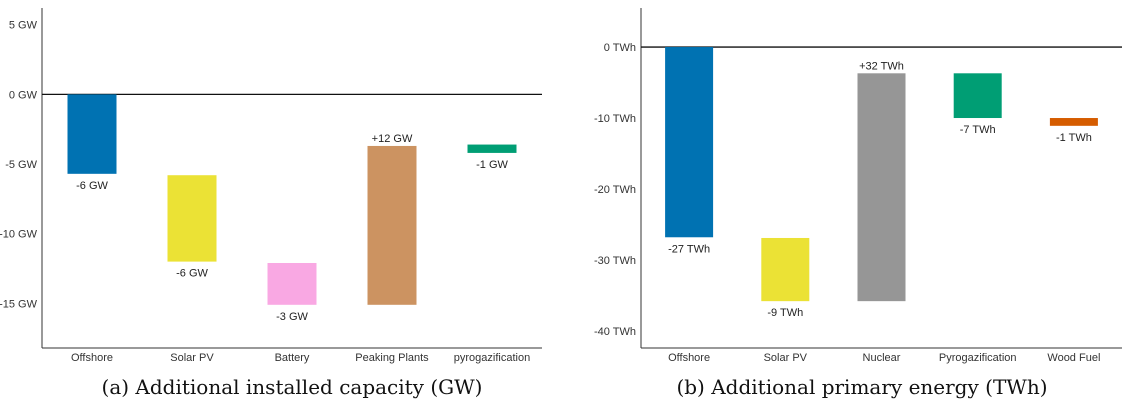 The height and width of the screenshot is (409, 1126). I want to click on x-tick-label: Pyrogazification, so click(978, 358).